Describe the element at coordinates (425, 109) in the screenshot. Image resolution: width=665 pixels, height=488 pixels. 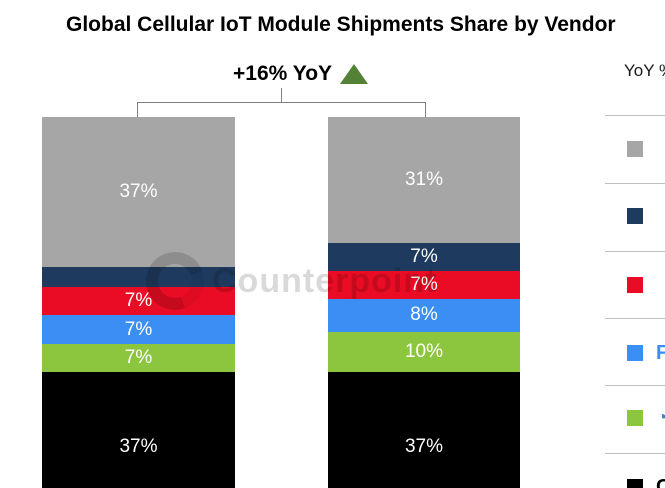
I see `bracket-tick-right` at that location.